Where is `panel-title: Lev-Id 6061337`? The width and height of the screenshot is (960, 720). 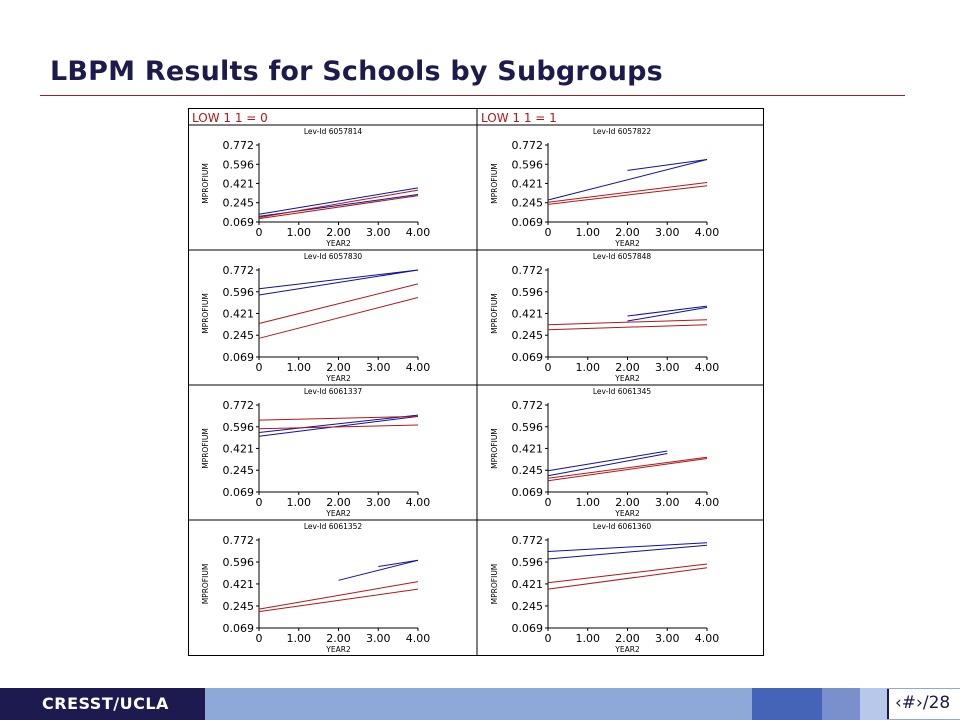
panel-title: Lev-Id 6061337 is located at coordinates (333, 391).